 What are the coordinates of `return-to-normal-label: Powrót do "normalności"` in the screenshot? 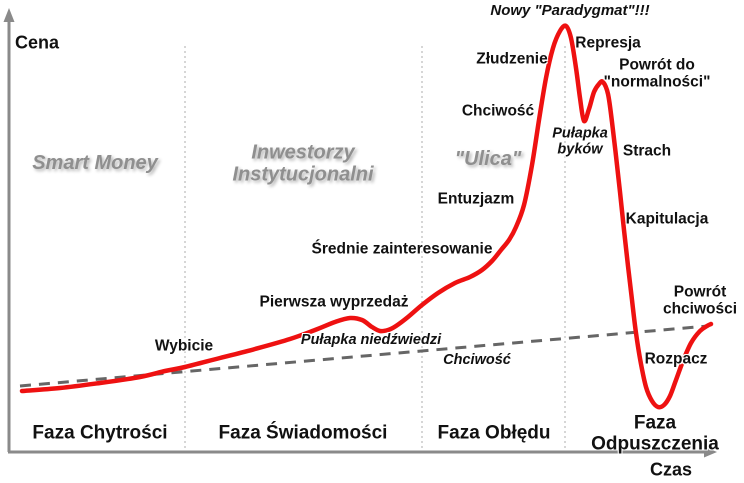 It's located at (657, 73).